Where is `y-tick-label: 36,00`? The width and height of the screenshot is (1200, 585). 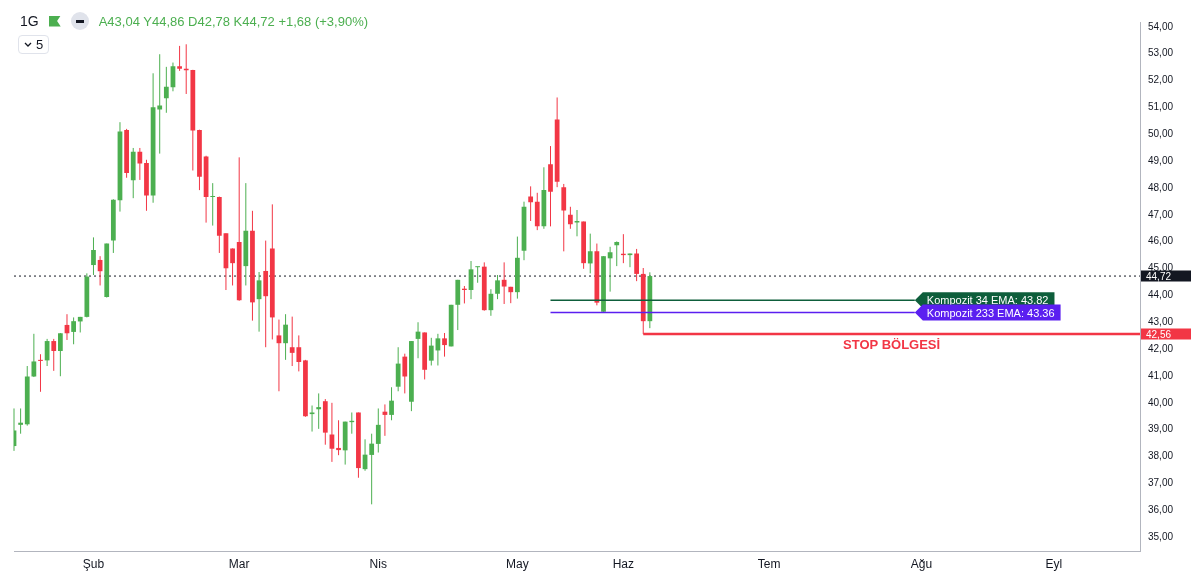 y-tick-label: 36,00 is located at coordinates (1161, 509).